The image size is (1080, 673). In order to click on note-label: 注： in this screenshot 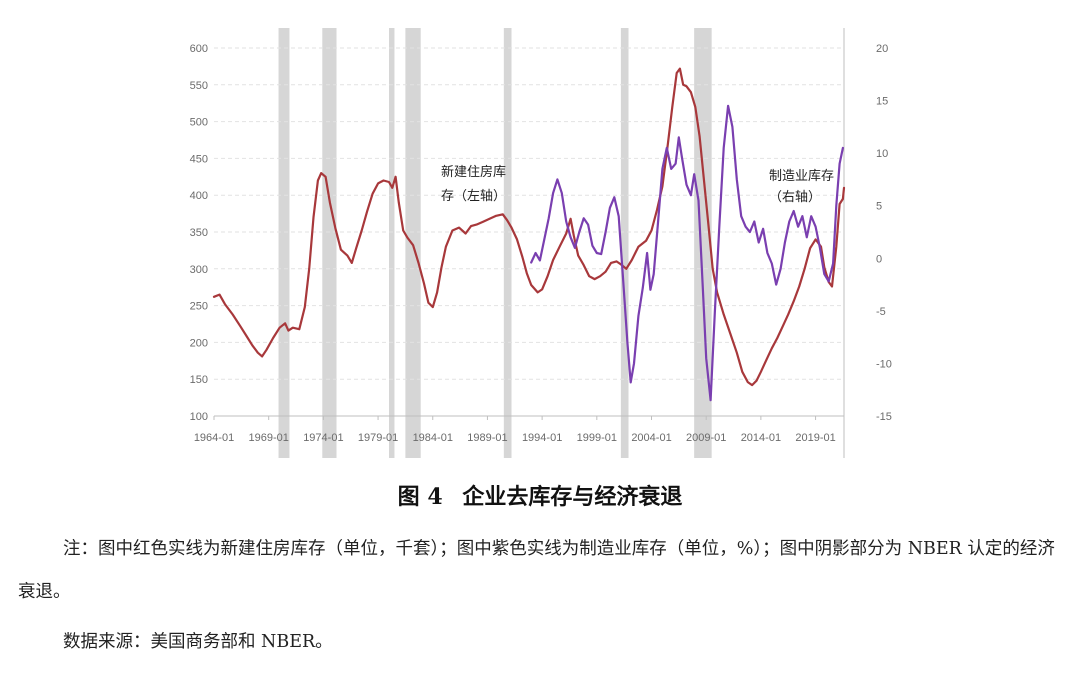, I will do `click(80, 549)`.